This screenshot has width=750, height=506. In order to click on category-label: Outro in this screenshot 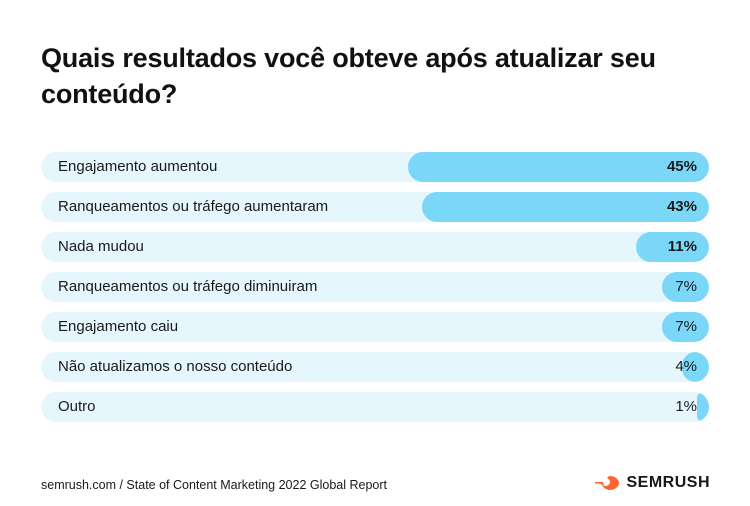, I will do `click(77, 406)`.